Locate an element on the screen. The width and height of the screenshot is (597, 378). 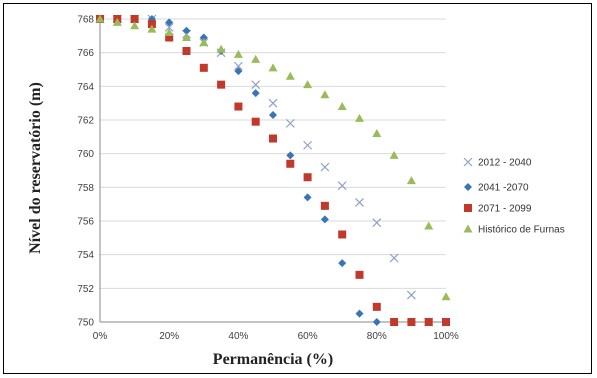
x-axis-title: Permanência (%) is located at coordinates (273, 359).